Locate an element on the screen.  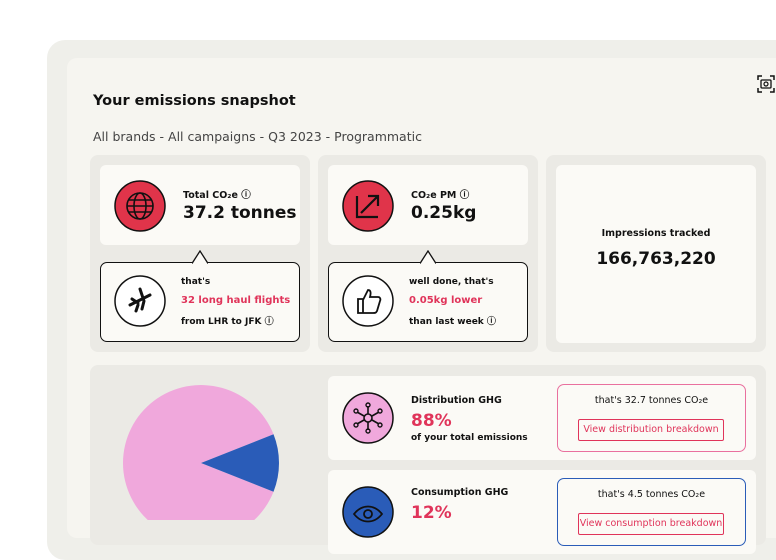
metric-value: 37.2 tonnes is located at coordinates (240, 213).